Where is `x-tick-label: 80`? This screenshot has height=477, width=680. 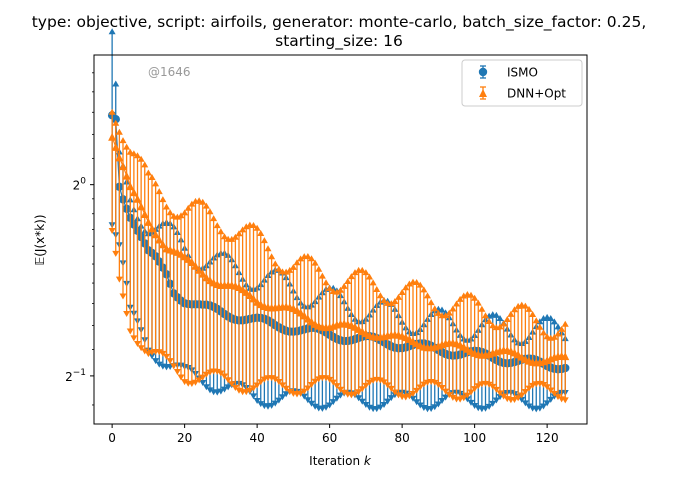 x-tick-label: 80 is located at coordinates (401, 438).